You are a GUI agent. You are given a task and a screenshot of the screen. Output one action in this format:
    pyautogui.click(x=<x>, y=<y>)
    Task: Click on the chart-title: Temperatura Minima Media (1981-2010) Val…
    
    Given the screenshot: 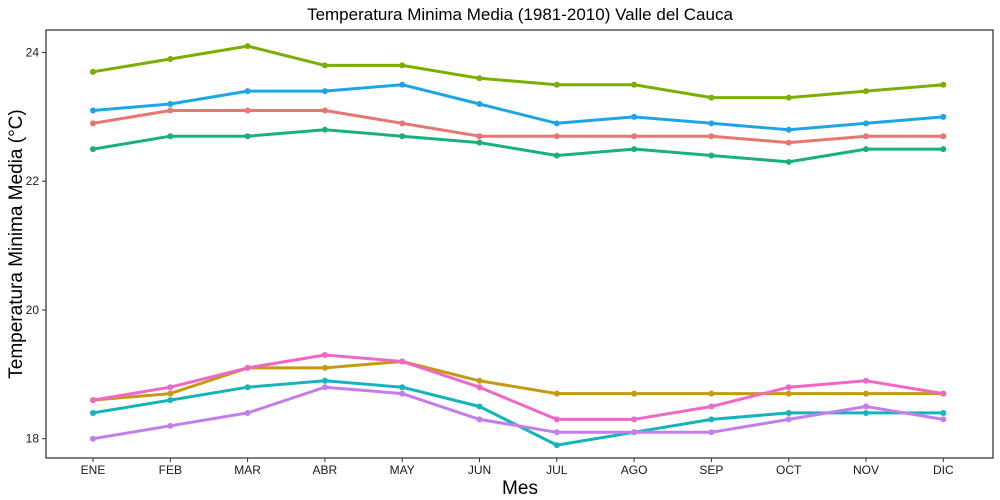 What is the action you would take?
    pyautogui.click(x=520, y=14)
    